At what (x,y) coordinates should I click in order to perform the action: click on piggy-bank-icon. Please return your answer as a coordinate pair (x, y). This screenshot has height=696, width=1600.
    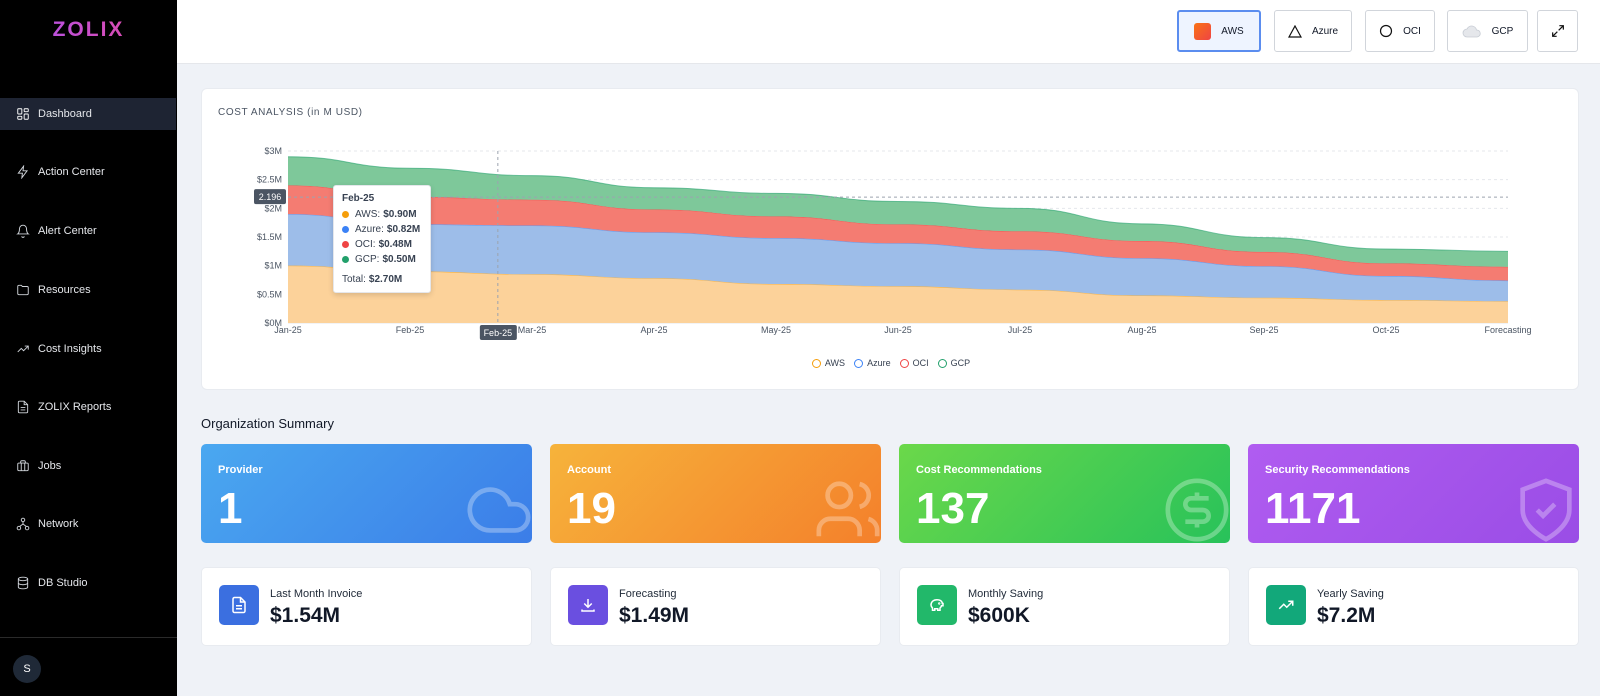
    Looking at the image, I should click on (937, 604).